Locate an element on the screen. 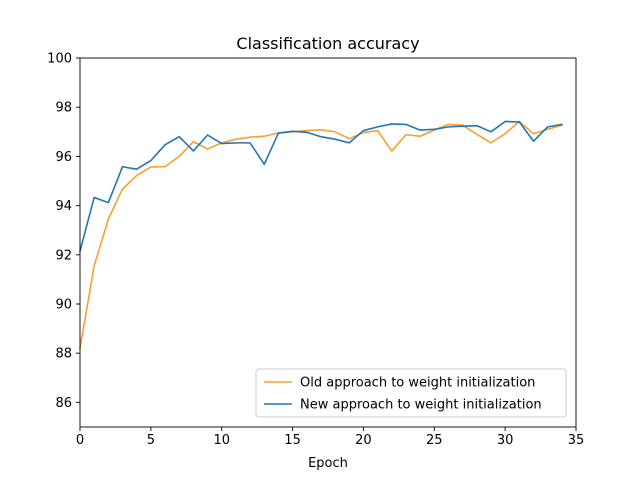 The width and height of the screenshot is (640, 480). y-tick-label: 94 is located at coordinates (63, 206).